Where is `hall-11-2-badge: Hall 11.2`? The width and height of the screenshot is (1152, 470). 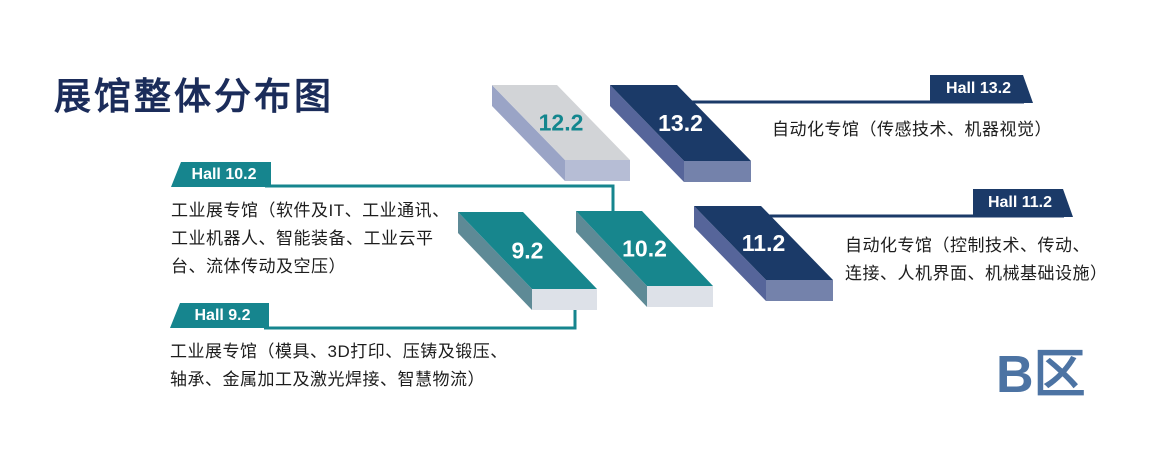 hall-11-2-badge: Hall 11.2 is located at coordinates (1023, 203).